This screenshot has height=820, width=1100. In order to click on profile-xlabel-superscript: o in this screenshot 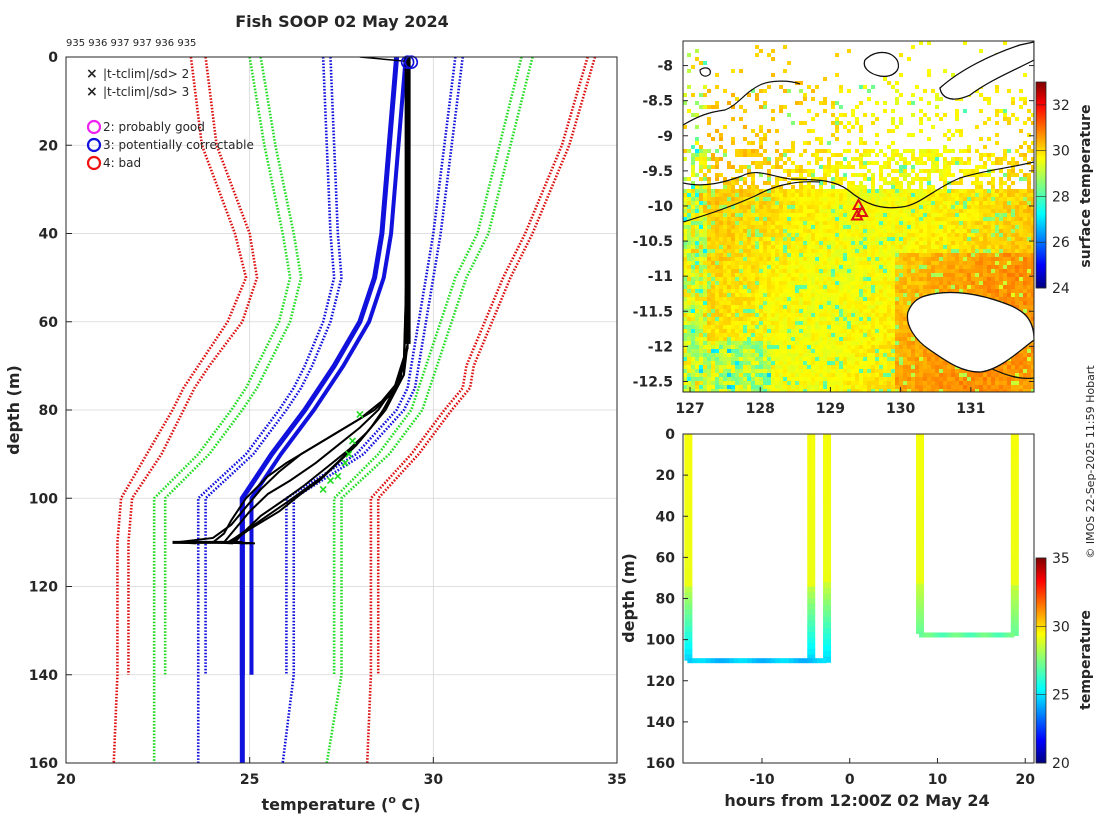, I will do `click(392, 799)`.